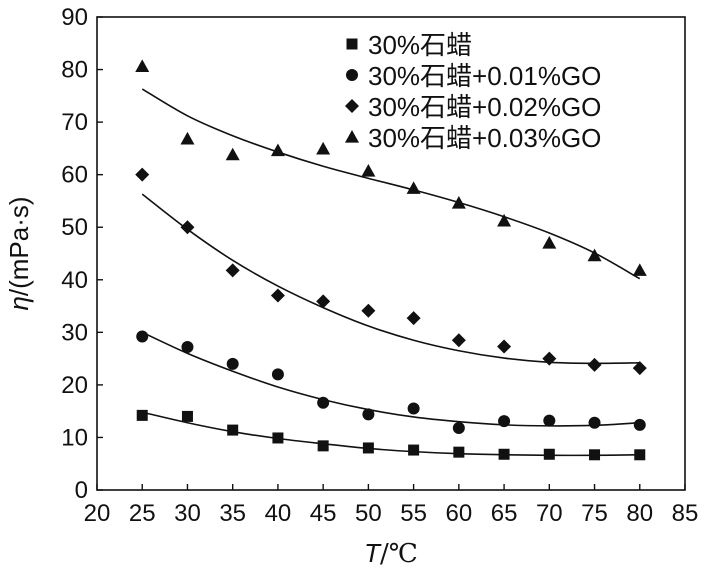 The image size is (712, 575). What do you see at coordinates (97, 513) in the screenshot?
I see `x-tick-label: 20` at bounding box center [97, 513].